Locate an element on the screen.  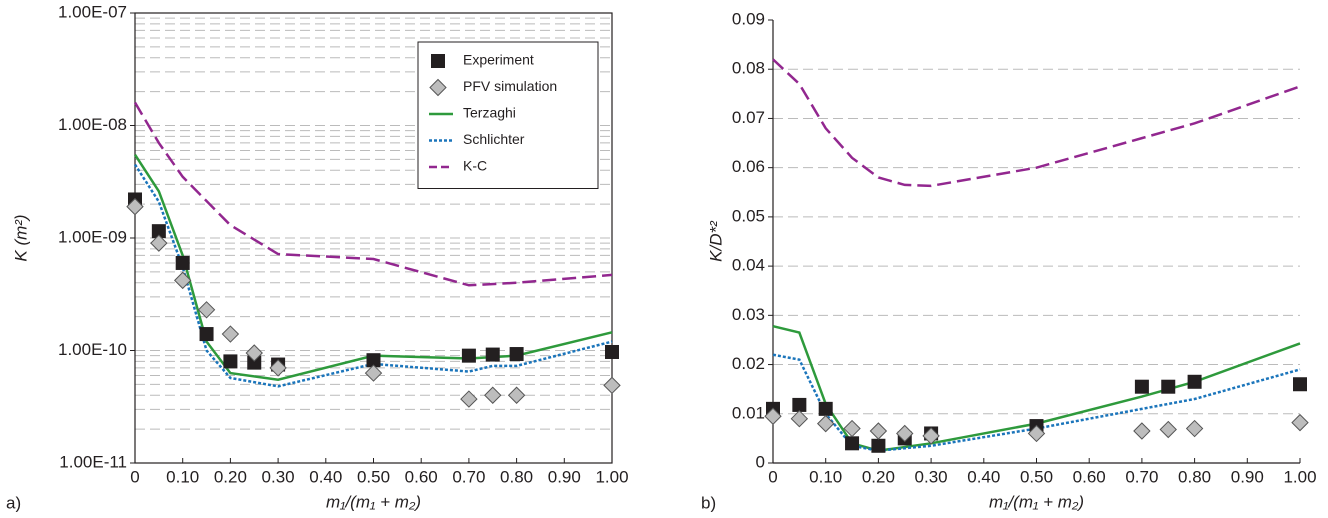
y-tick-label: 1.00E-11 is located at coordinates (93, 461).